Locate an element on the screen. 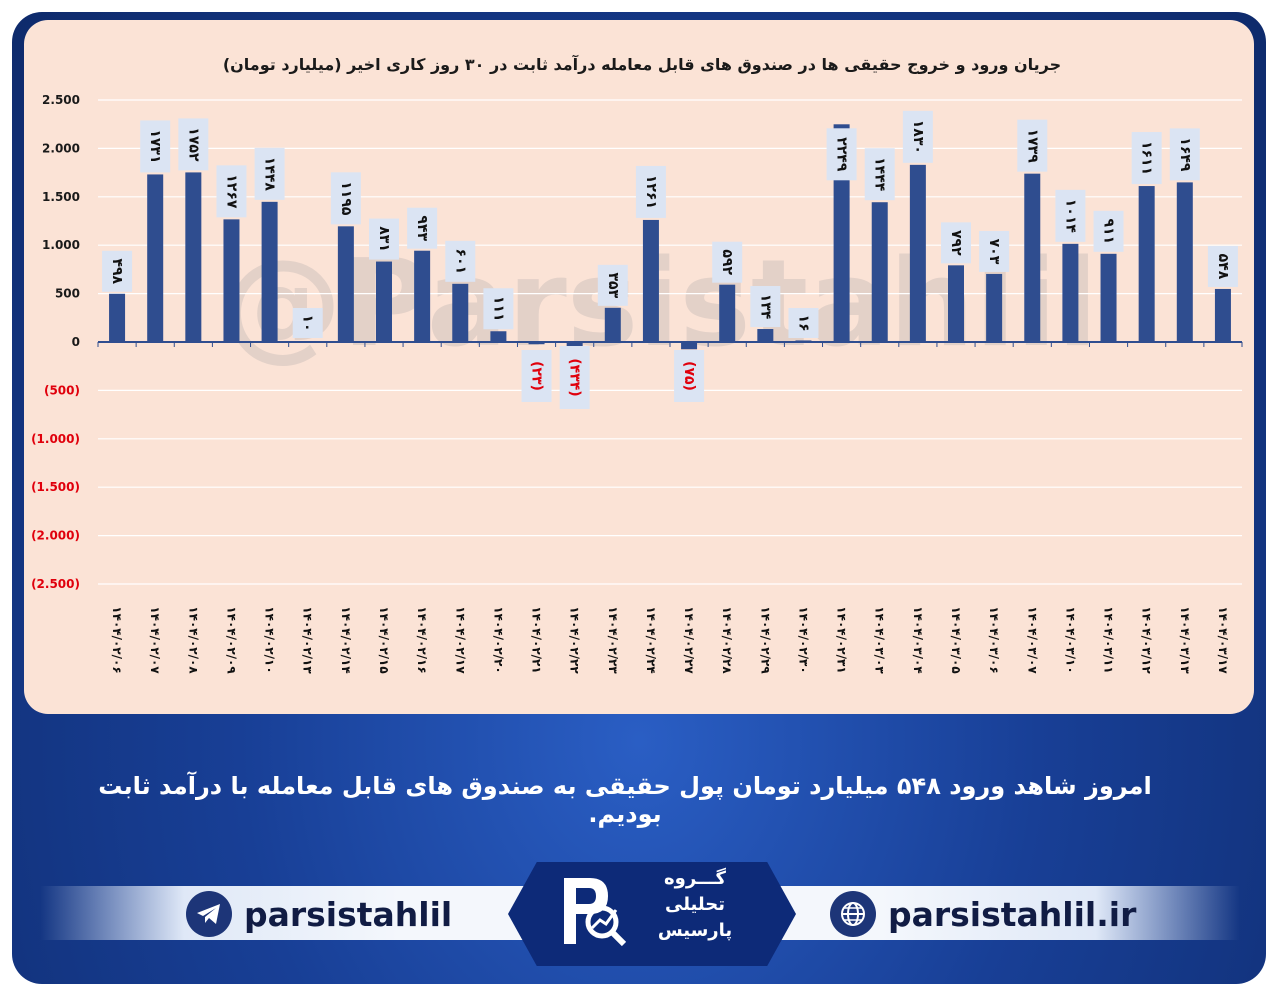  x-tick-label: ۱۴۰۴/۰۲/۲۷ is located at coordinates (689, 640).